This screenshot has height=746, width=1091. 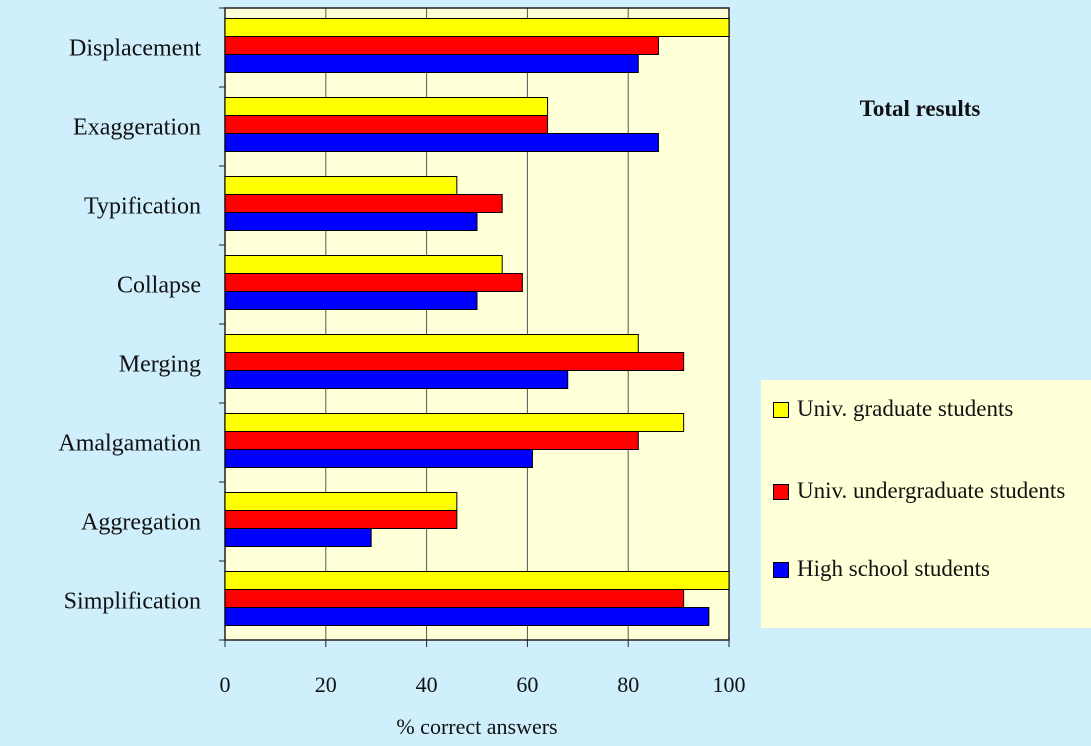 I want to click on legend-label-undergraduate: Univ. undergraduate students, so click(x=931, y=490).